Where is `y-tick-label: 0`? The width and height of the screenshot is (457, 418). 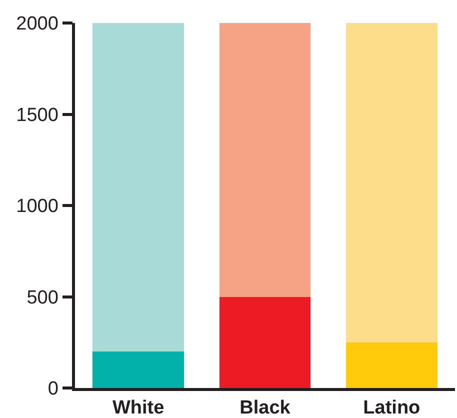 y-tick-label: 0 is located at coordinates (53, 389).